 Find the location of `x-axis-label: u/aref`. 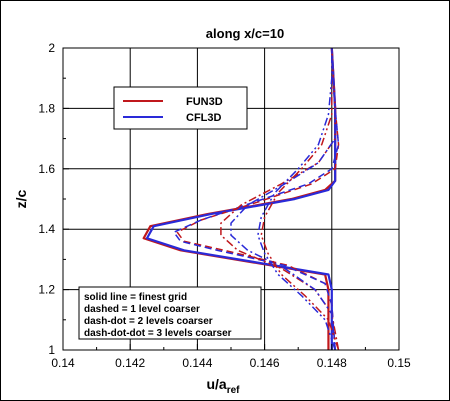

x-axis-label: u/aref is located at coordinates (223, 386).